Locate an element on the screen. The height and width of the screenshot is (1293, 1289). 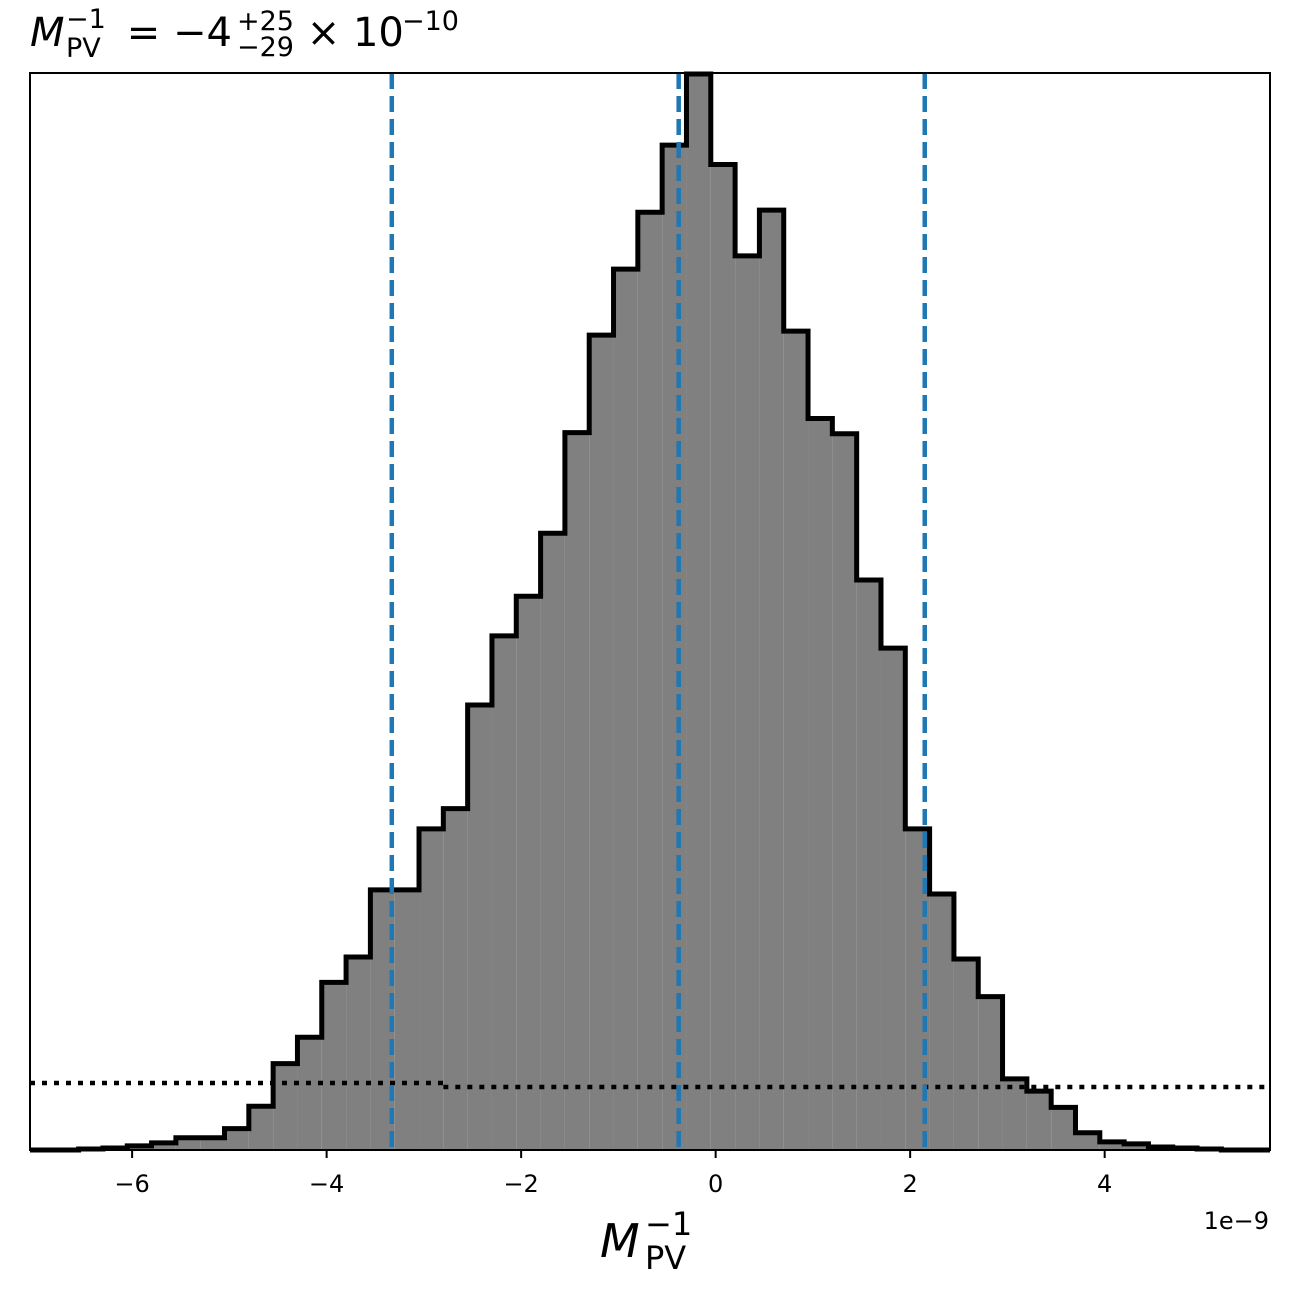
title-error-minus: −29 is located at coordinates (265, 47).